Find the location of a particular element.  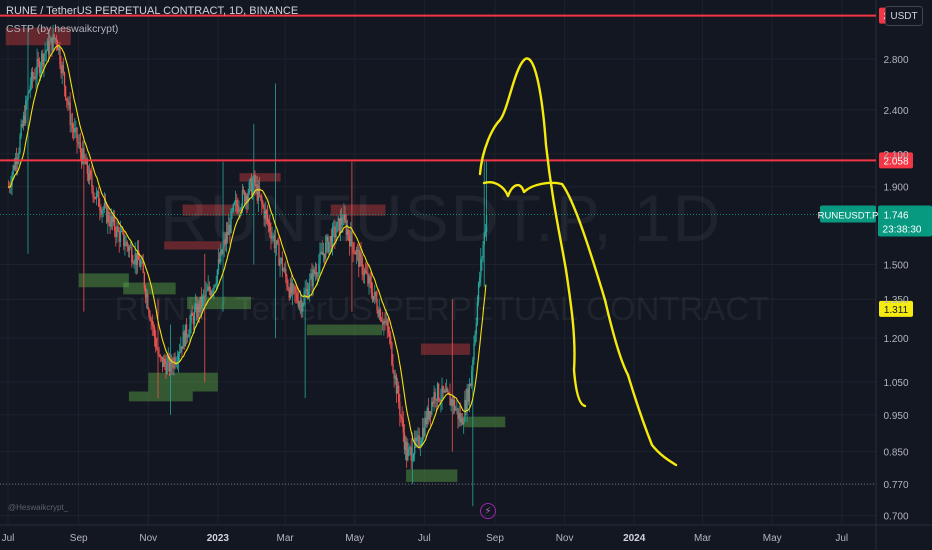

y-tick-label: 2.800 is located at coordinates (895, 60).